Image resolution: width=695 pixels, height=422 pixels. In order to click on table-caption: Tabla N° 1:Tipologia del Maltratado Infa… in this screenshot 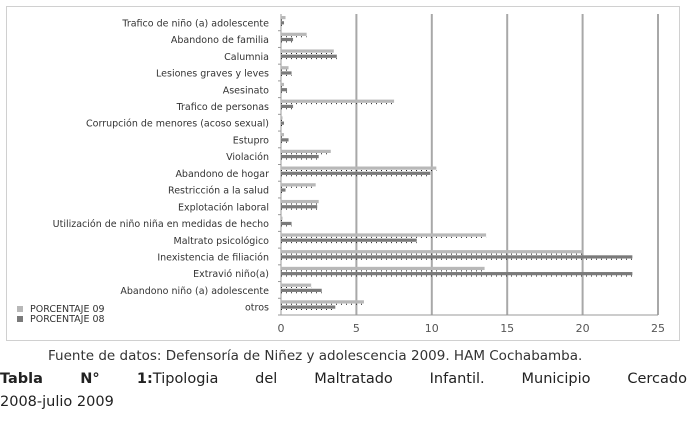, I will do `click(343, 379)`.